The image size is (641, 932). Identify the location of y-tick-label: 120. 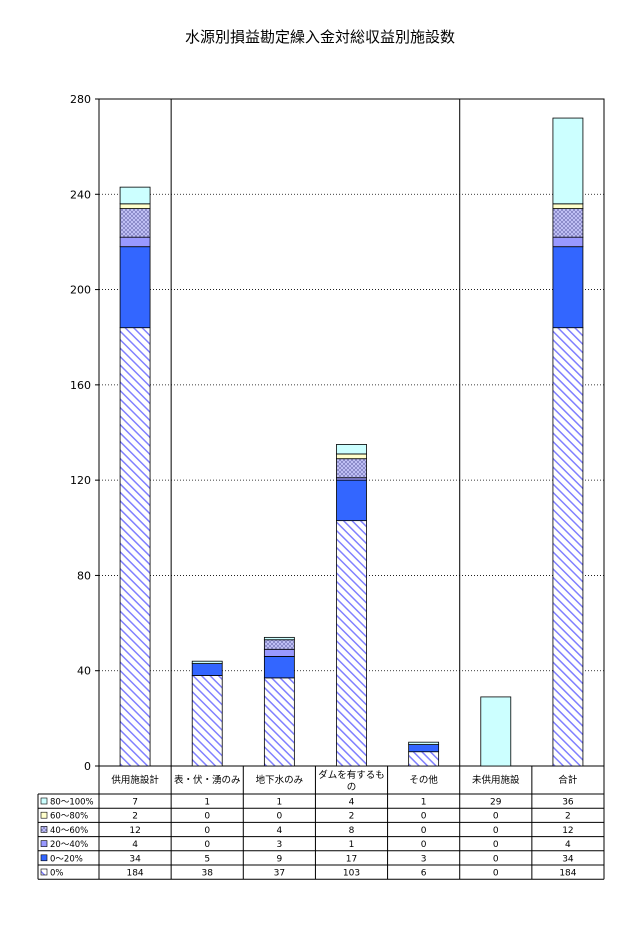
(80, 480).